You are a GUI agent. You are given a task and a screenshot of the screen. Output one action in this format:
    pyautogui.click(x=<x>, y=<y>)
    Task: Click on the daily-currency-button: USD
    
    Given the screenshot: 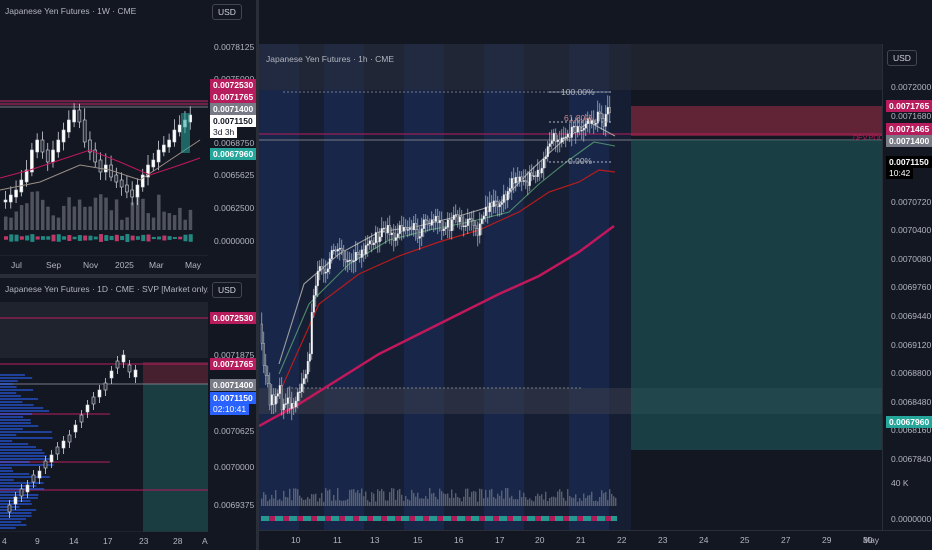 What is the action you would take?
    pyautogui.click(x=227, y=290)
    